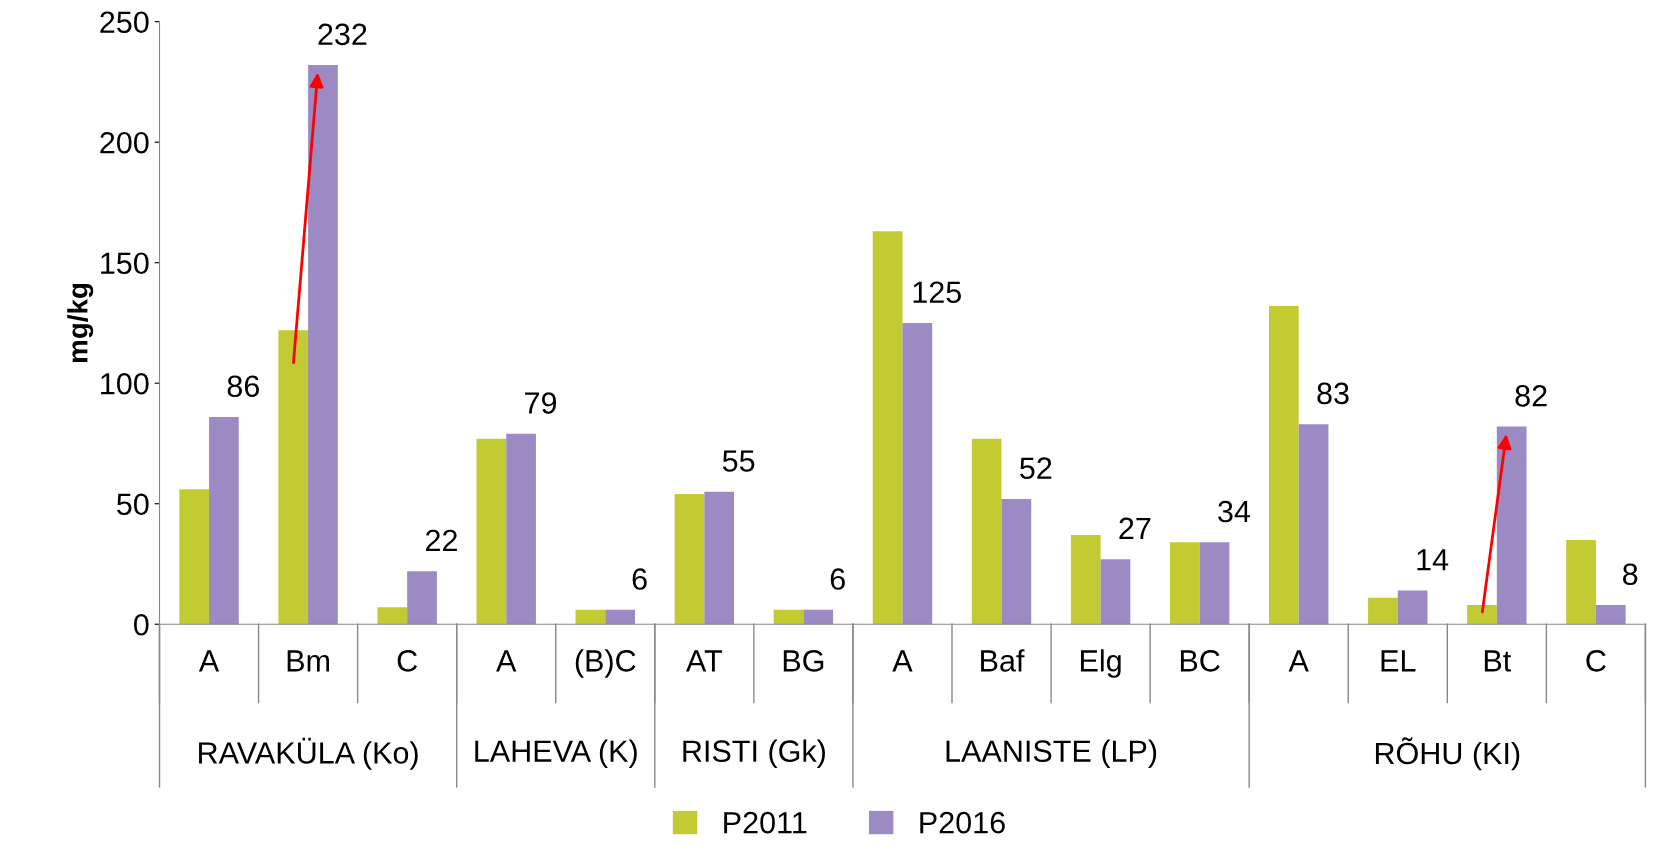 The height and width of the screenshot is (867, 1679). What do you see at coordinates (125, 263) in the screenshot?
I see `y-tick-label: 150` at bounding box center [125, 263].